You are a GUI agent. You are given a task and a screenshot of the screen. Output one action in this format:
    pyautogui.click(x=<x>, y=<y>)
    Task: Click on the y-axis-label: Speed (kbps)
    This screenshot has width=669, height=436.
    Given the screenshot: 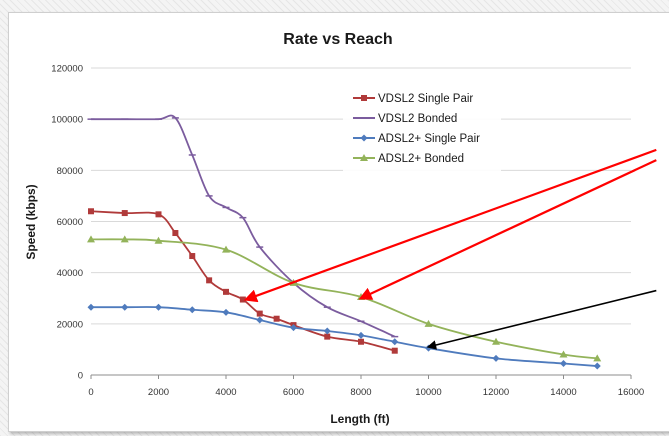 What is the action you would take?
    pyautogui.click(x=31, y=221)
    